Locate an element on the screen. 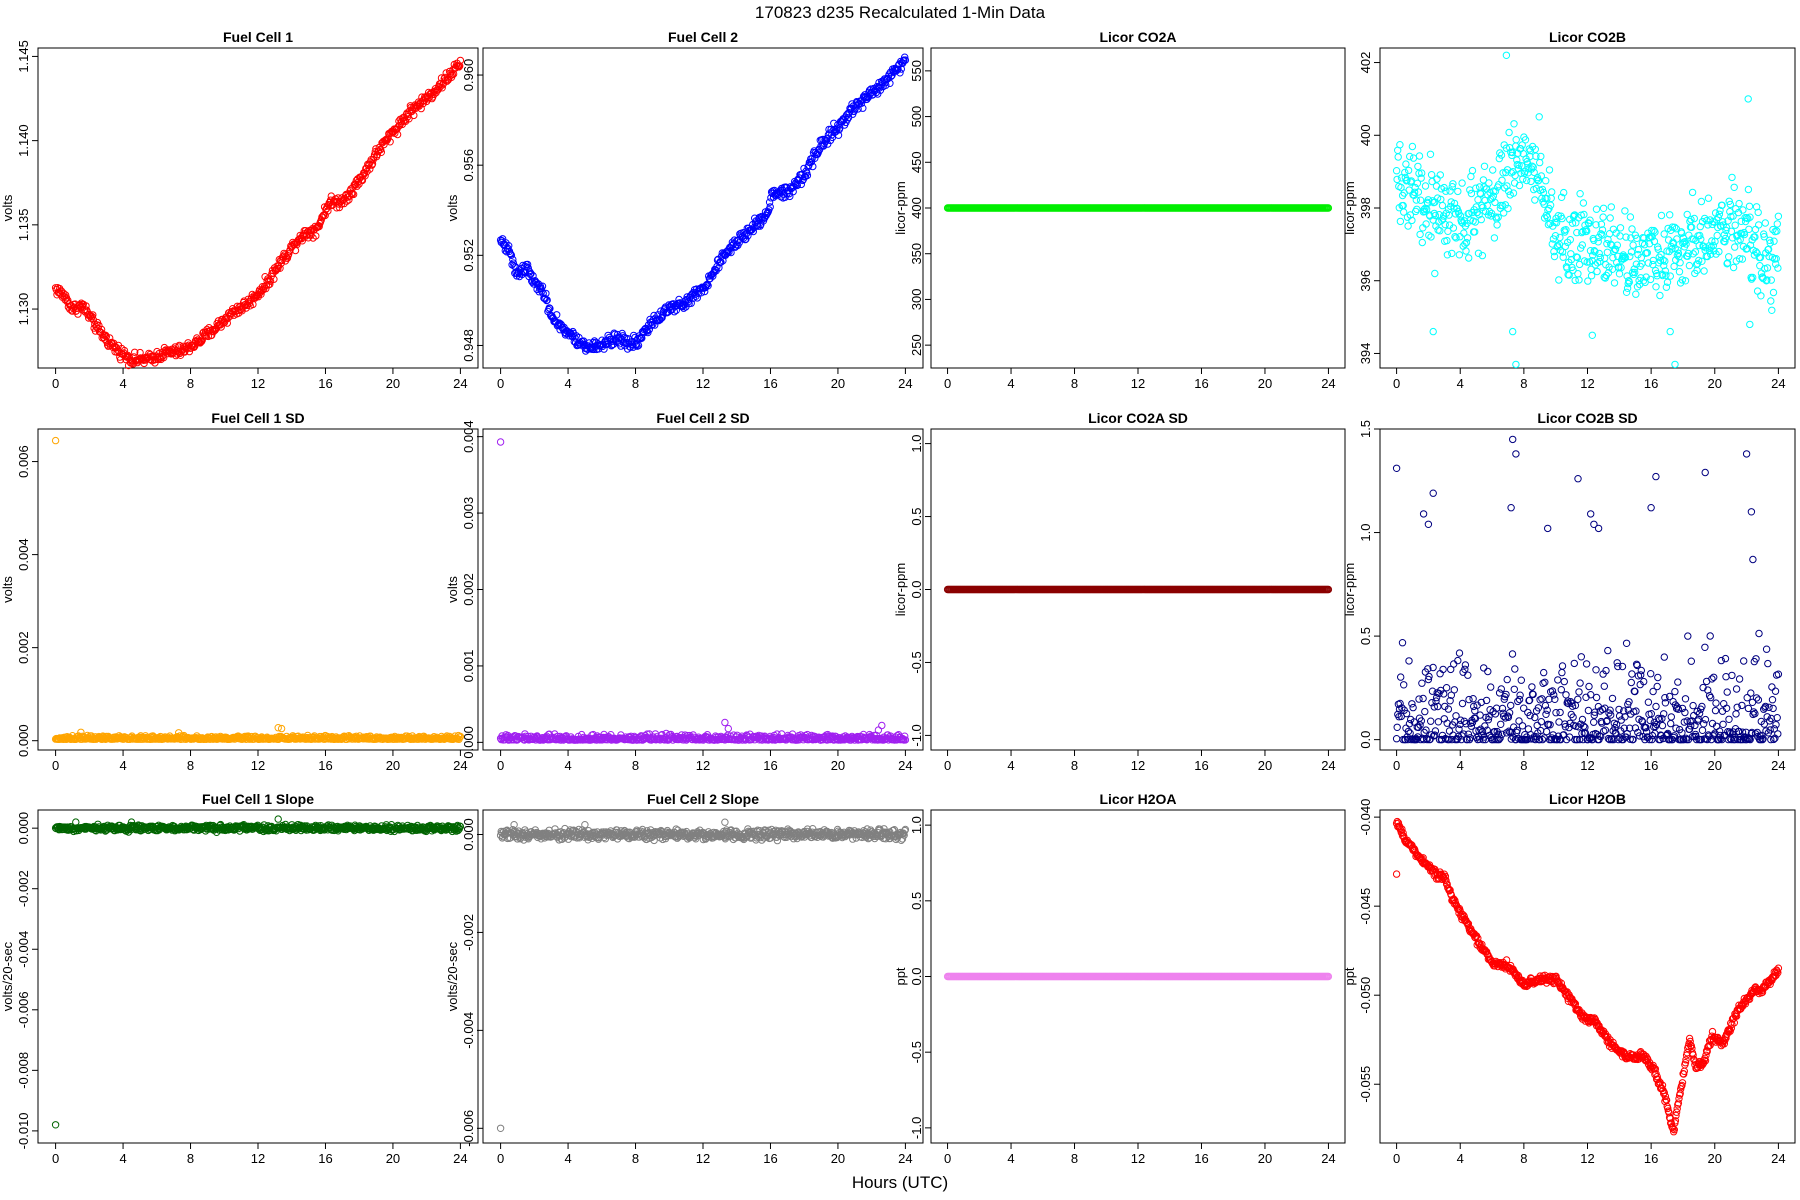  y-axis-label: licor-ppm is located at coordinates (900, 207).